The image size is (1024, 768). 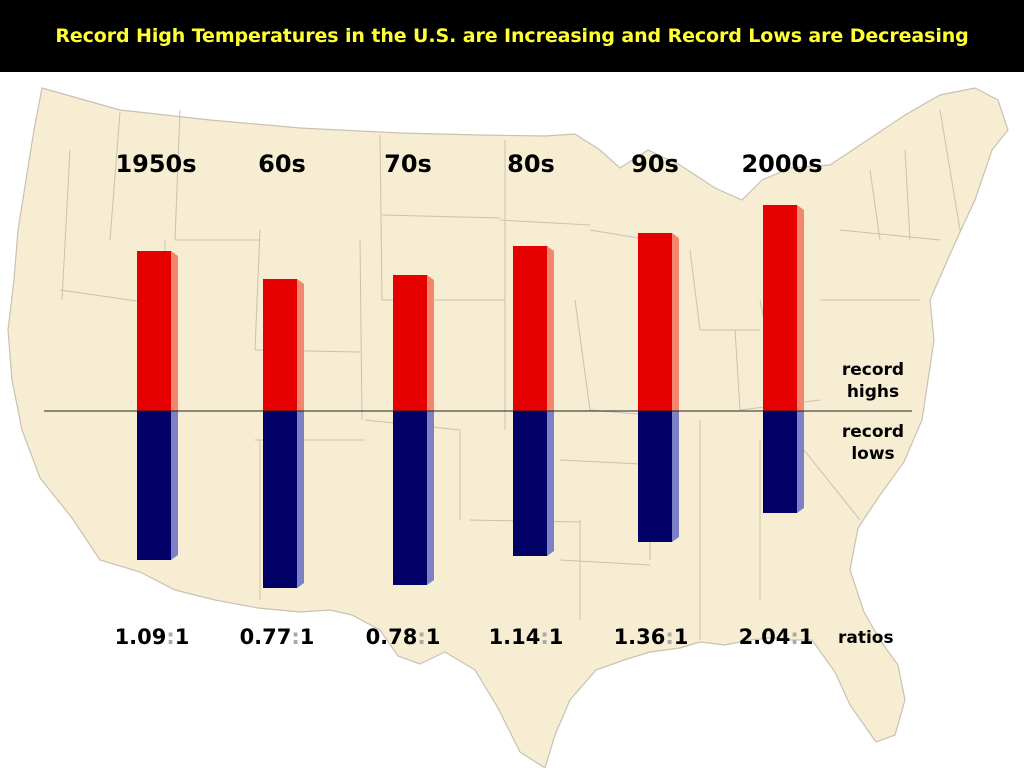 What do you see at coordinates (873, 392) in the screenshot?
I see `highs-label-line2: highs` at bounding box center [873, 392].